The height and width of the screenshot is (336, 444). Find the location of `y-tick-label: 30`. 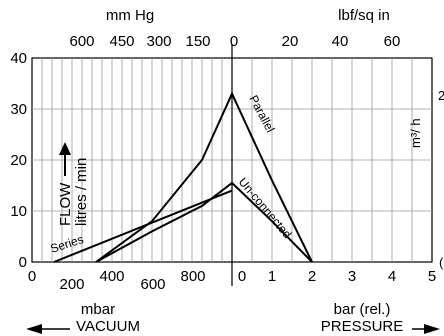

y-tick-label: 30 is located at coordinates (18, 109).